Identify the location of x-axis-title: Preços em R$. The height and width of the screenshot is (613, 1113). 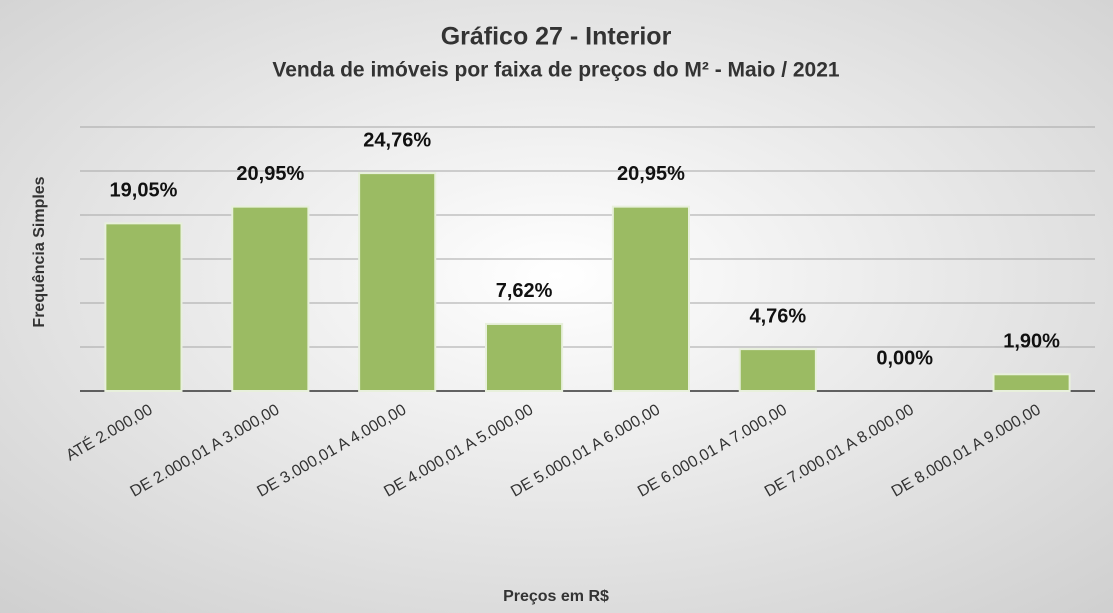
(556, 596).